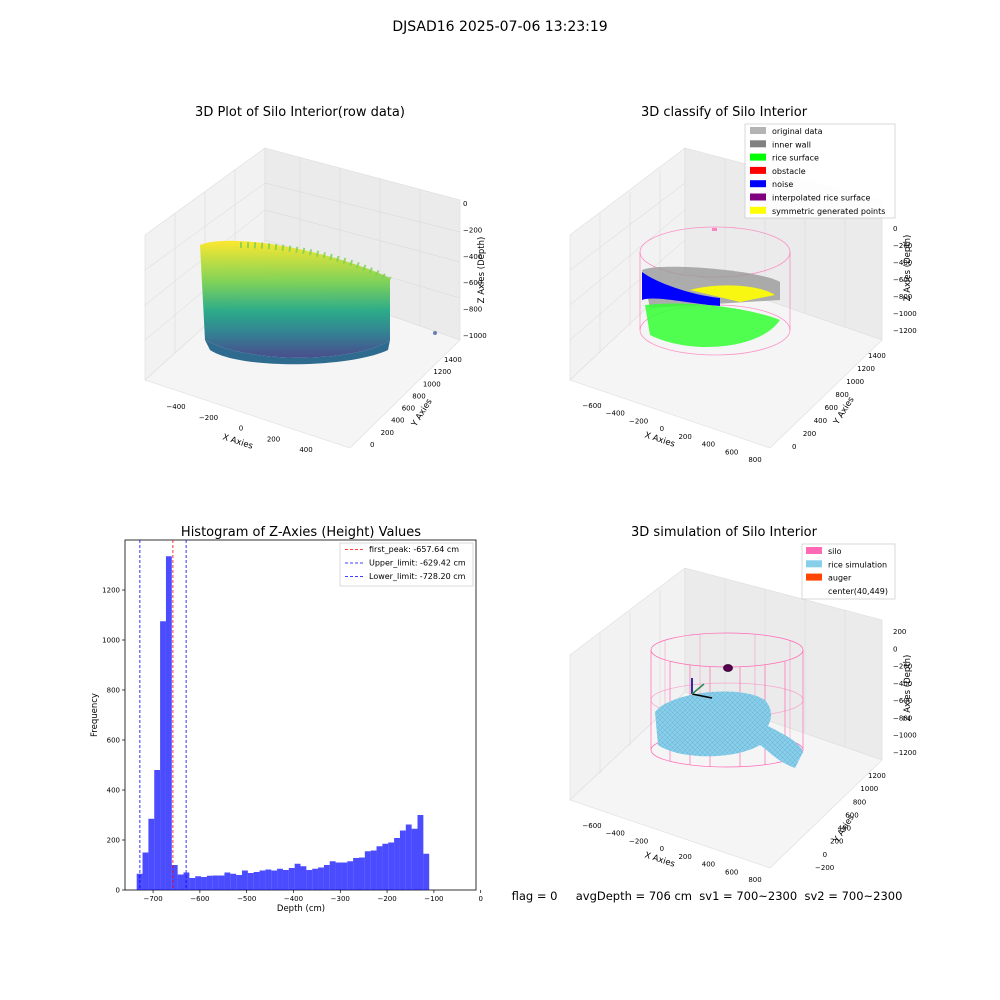 This screenshot has width=1000, height=1000. Describe the element at coordinates (472, 283) in the screenshot. I see `z-tick-label: −600` at that location.